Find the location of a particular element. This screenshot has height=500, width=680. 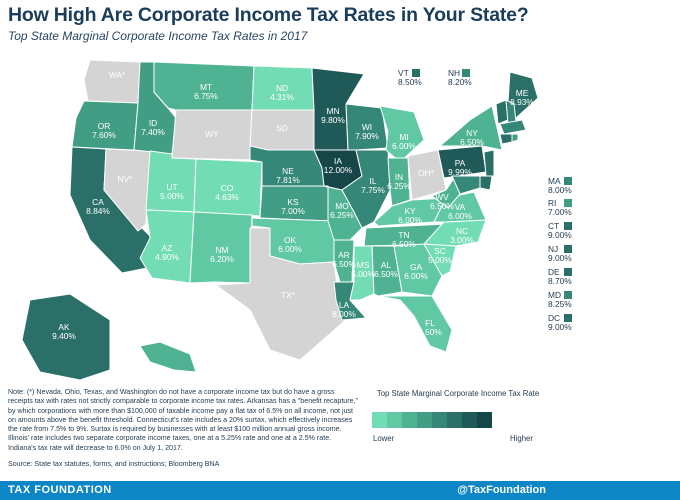

state-label-ne: NE 7.81% is located at coordinates (288, 175).